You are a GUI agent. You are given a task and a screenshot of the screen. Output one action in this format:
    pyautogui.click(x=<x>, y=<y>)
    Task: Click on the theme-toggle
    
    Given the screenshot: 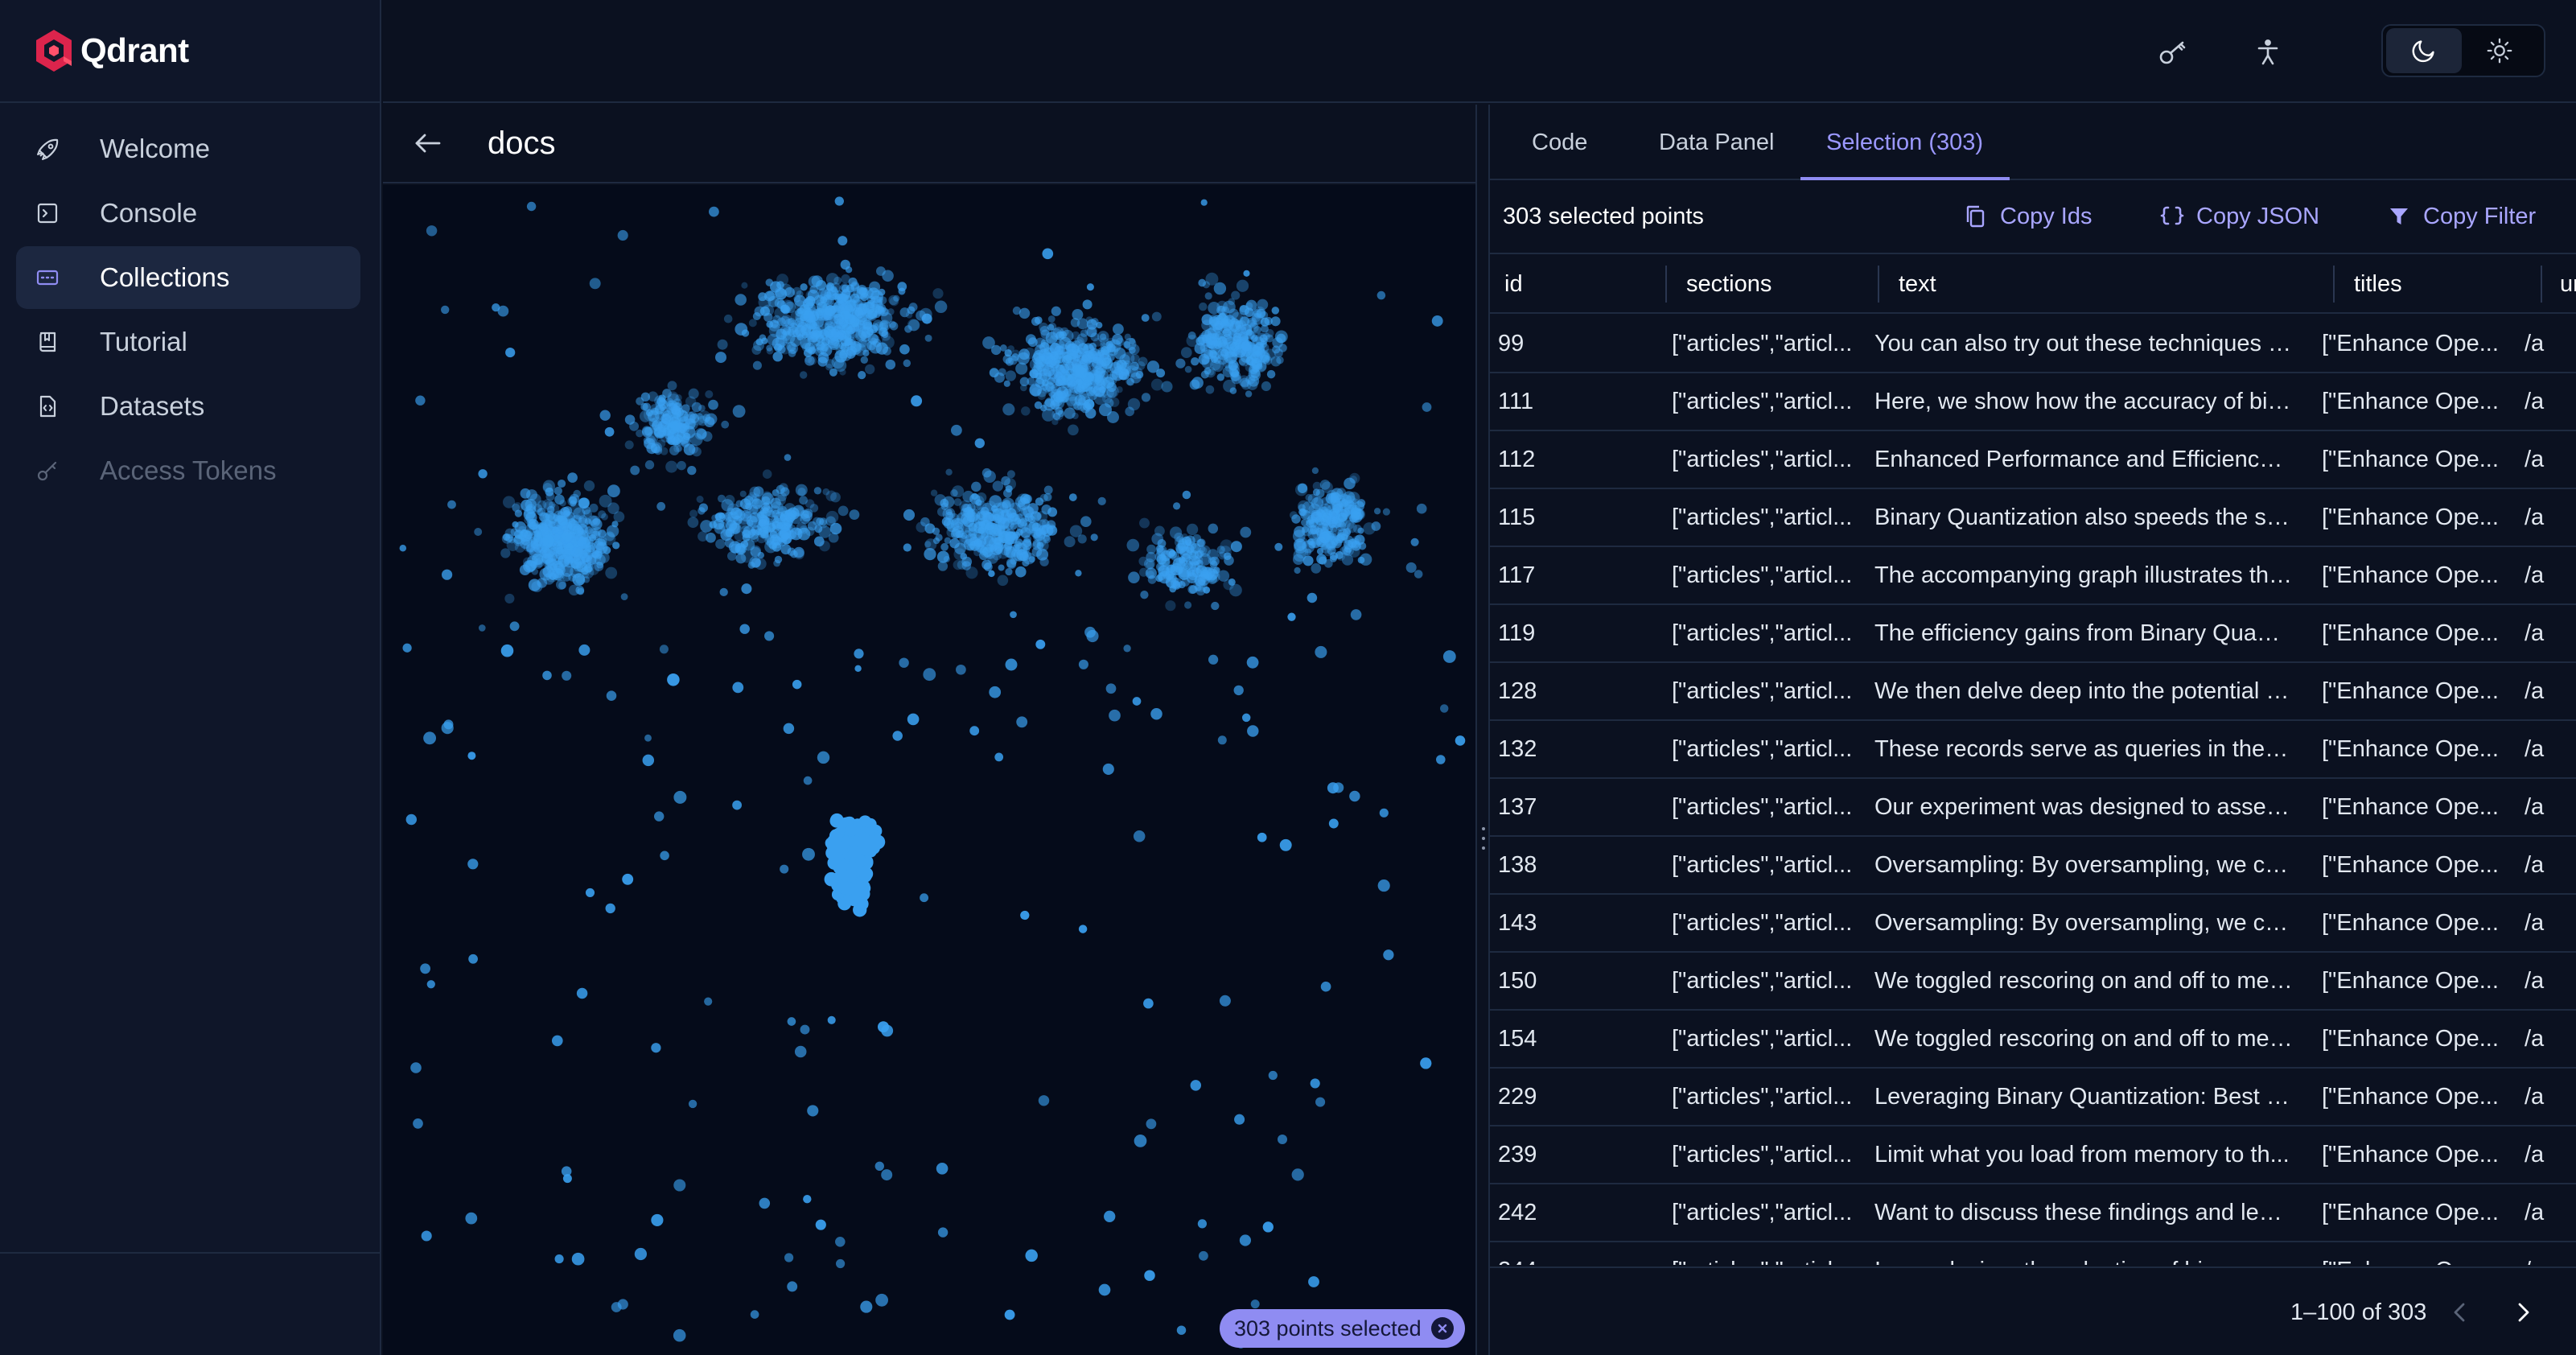 What is the action you would take?
    pyautogui.click(x=2463, y=50)
    